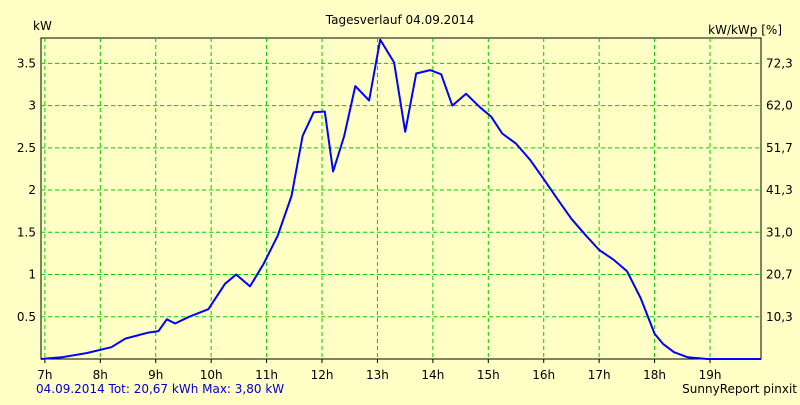  What do you see at coordinates (488, 375) in the screenshot?
I see `x-tick-label: 15h` at bounding box center [488, 375].